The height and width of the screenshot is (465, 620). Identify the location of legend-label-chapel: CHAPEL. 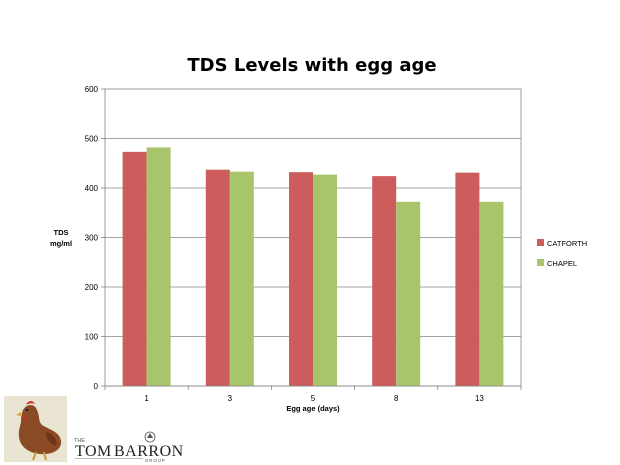
(562, 263).